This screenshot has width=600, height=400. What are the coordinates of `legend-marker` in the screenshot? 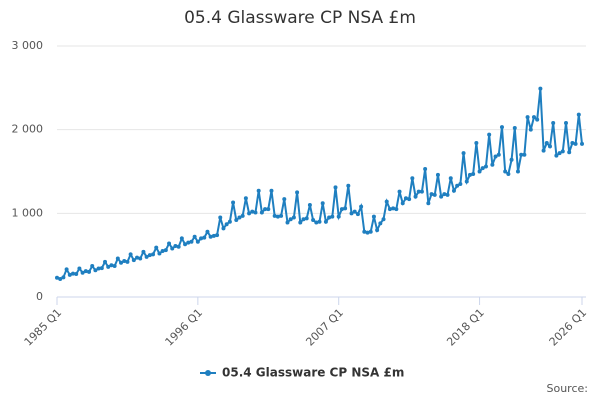 It's located at (208, 373).